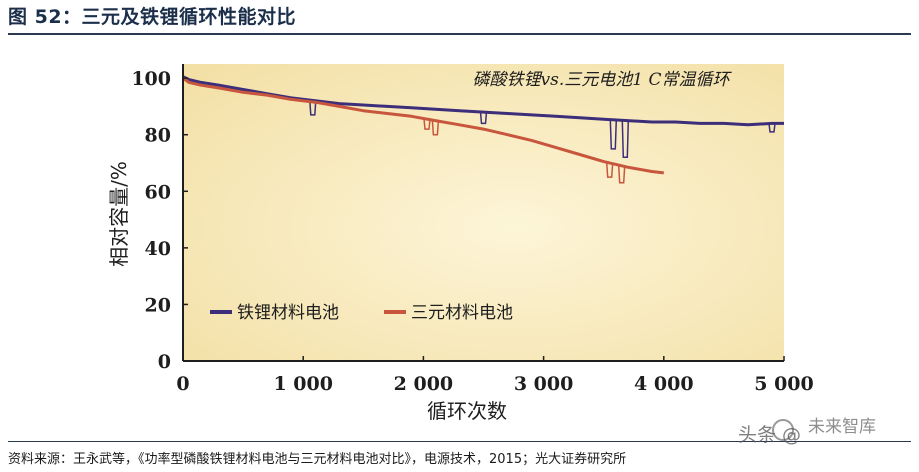 This screenshot has height=472, width=919. I want to click on source-rule, so click(459, 441).